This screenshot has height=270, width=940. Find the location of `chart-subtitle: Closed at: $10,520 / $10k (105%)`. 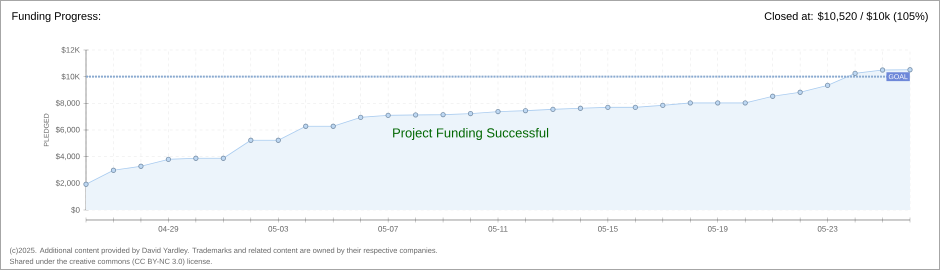

chart-subtitle: Closed at: $10,520 / $10k (105%) is located at coordinates (846, 17).